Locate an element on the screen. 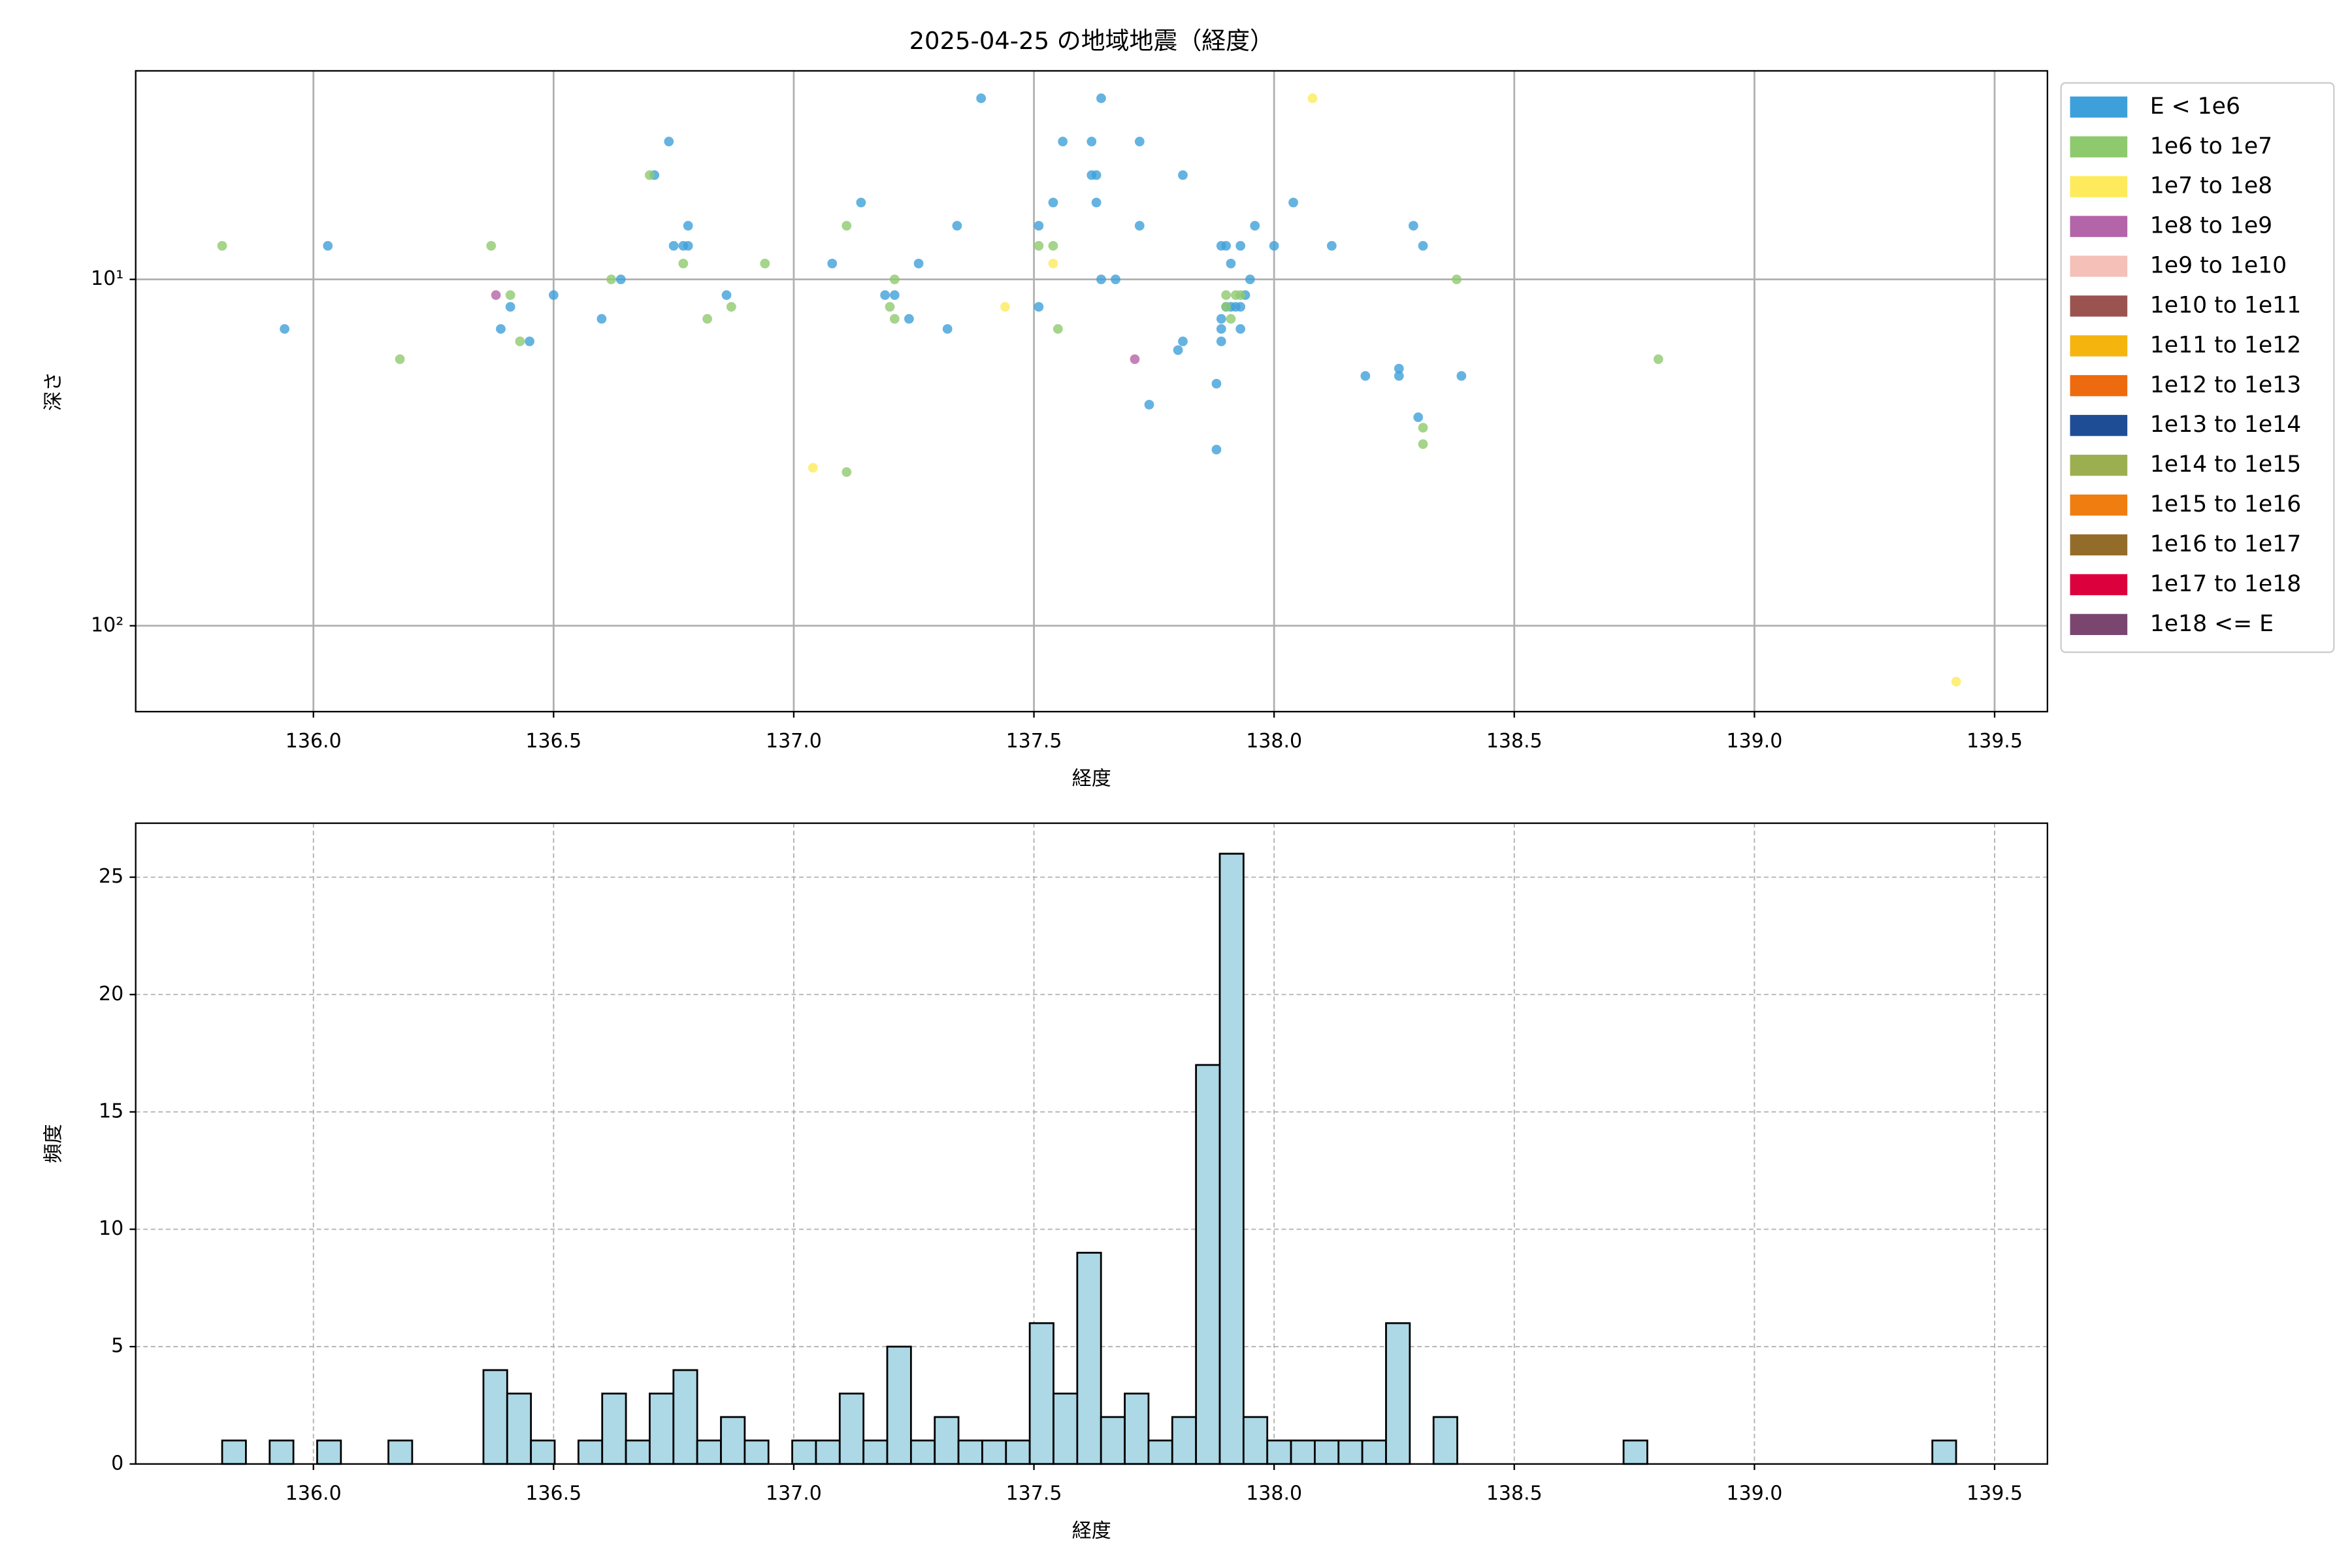 Image resolution: width=2352 pixels, height=1568 pixels. legend-label: 1e11 to 1e12 is located at coordinates (2225, 345).